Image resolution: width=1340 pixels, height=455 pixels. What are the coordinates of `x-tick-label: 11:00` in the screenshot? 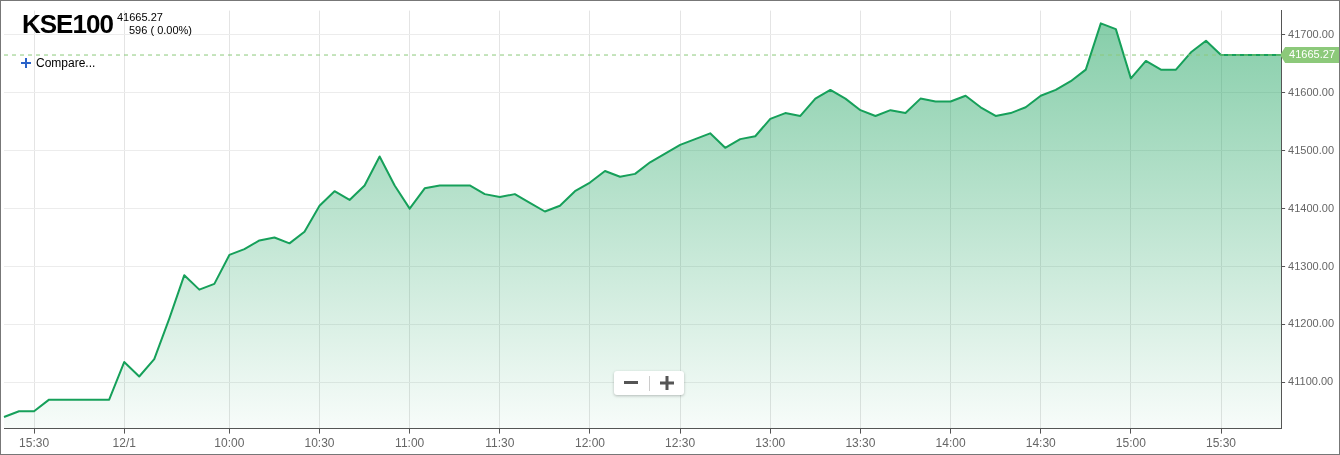 It's located at (410, 443).